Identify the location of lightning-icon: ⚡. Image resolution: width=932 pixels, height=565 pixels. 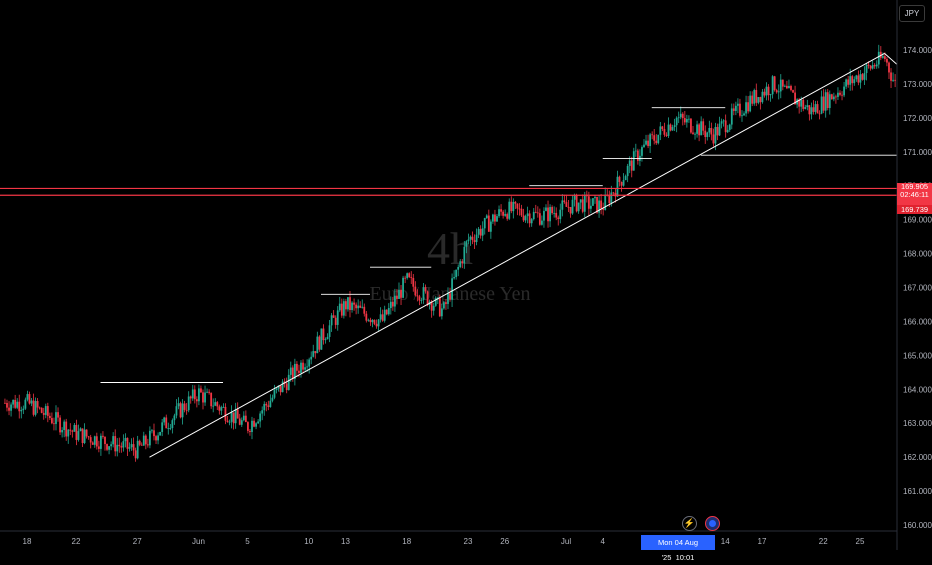
(689, 523).